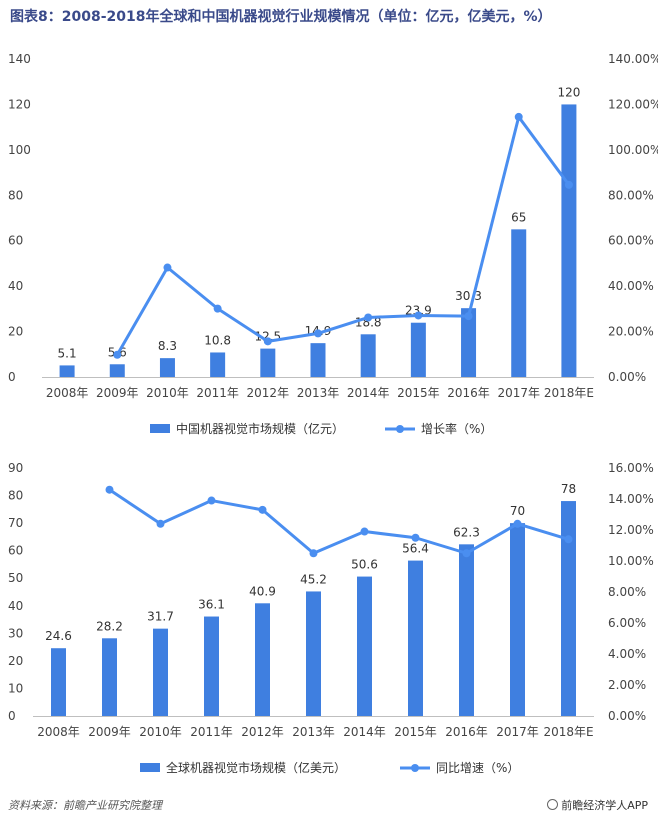 The width and height of the screenshot is (658, 819). What do you see at coordinates (415, 768) in the screenshot?
I see `legend-line-marker` at bounding box center [415, 768].